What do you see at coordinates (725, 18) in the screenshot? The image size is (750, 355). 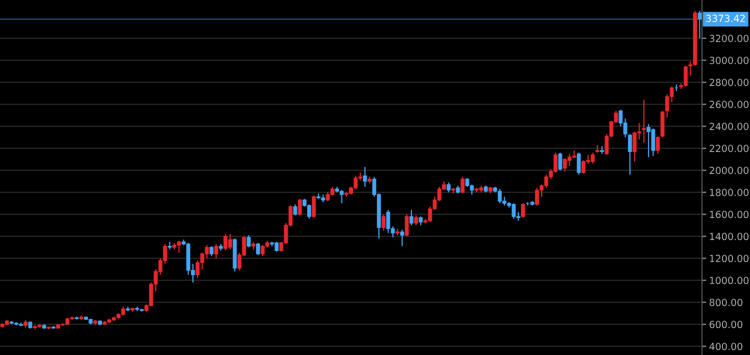 I see `ref-line-label: 3373.42` at bounding box center [725, 18].